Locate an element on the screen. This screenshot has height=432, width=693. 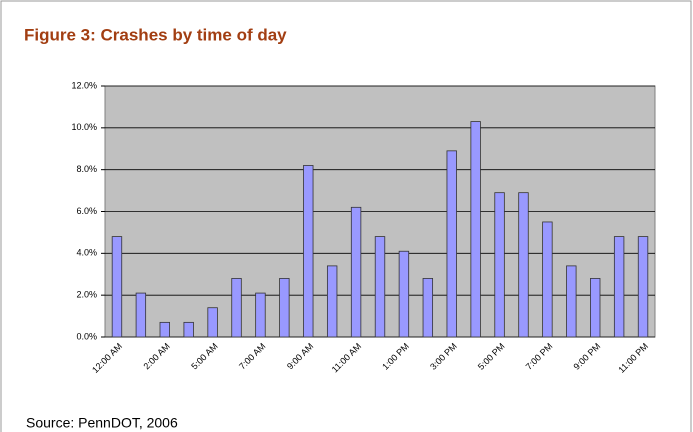
y-tick-label: 10.0% is located at coordinates (84, 127).